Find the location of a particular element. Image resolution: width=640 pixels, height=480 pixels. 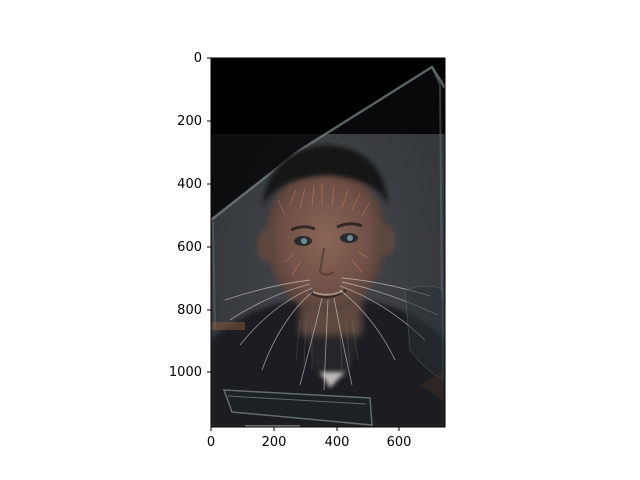

y-tick-label: 600 is located at coordinates (189, 247).